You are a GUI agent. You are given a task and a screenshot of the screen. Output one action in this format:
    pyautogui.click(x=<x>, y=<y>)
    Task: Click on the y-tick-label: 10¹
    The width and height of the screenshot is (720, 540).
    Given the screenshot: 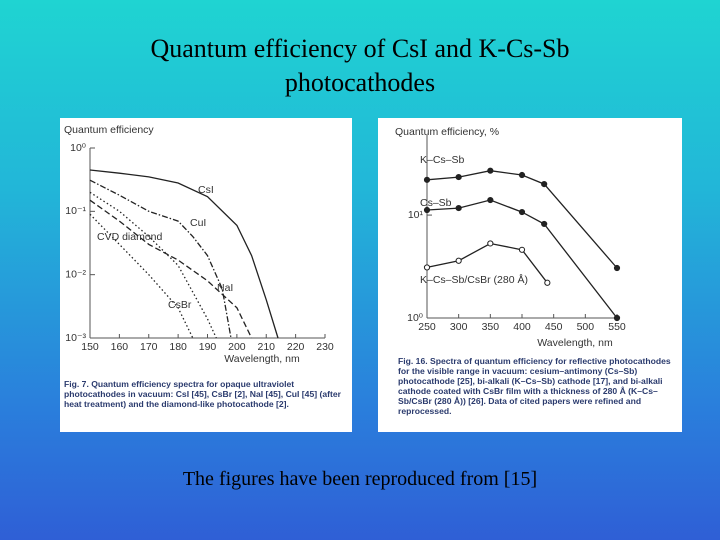 What is the action you would take?
    pyautogui.click(x=416, y=215)
    